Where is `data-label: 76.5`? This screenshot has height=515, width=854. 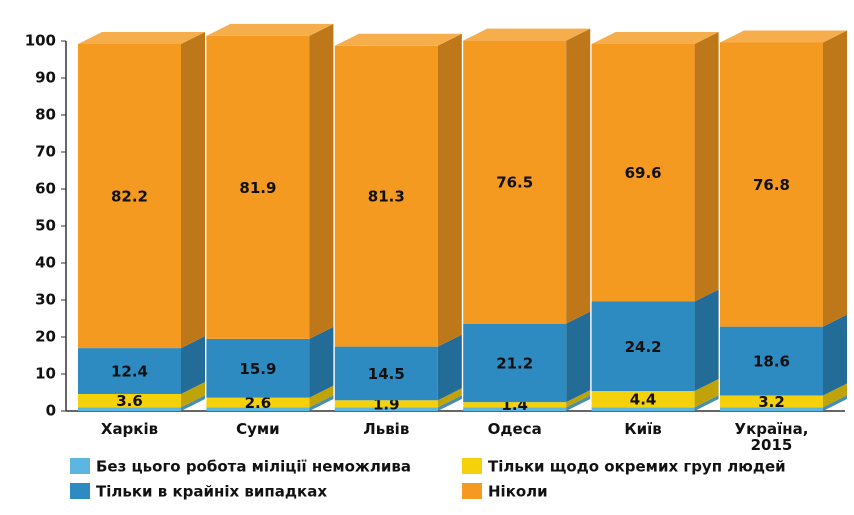 data-label: 76.5 is located at coordinates (514, 183).